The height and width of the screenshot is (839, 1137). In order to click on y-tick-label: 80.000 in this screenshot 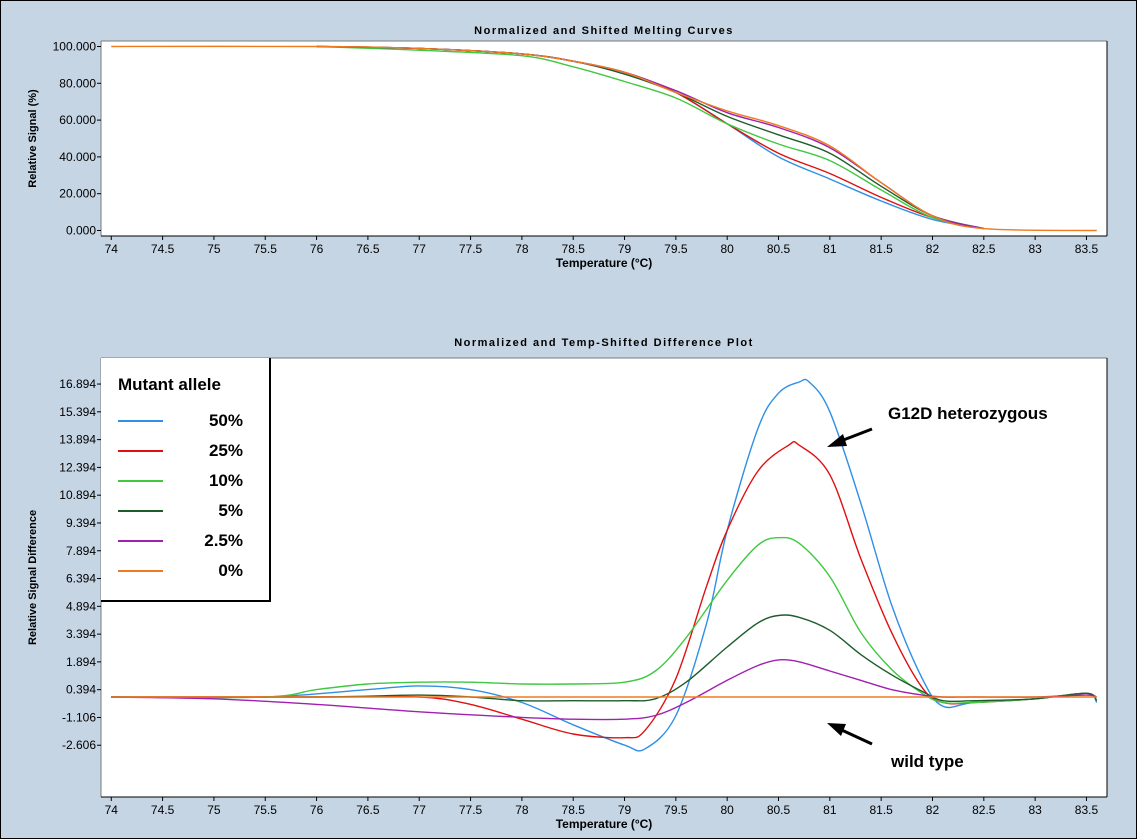, I will do `click(77, 83)`.